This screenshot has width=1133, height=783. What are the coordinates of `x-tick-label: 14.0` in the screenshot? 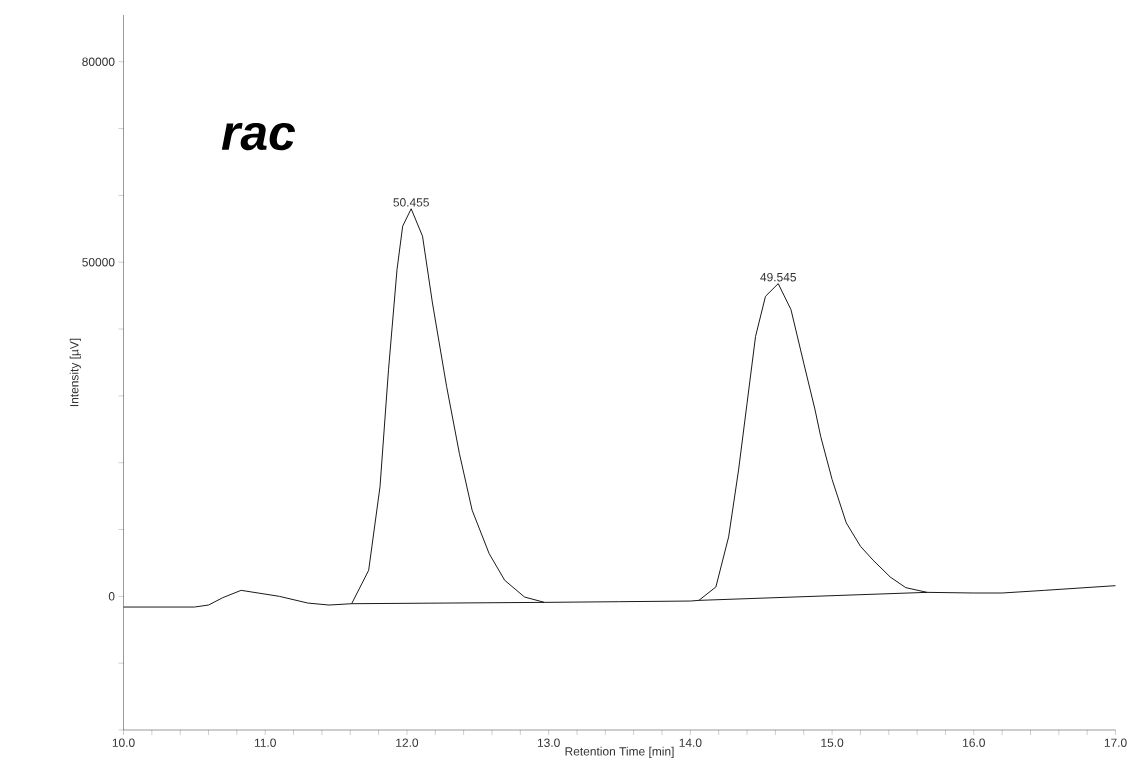 It's located at (690, 742).